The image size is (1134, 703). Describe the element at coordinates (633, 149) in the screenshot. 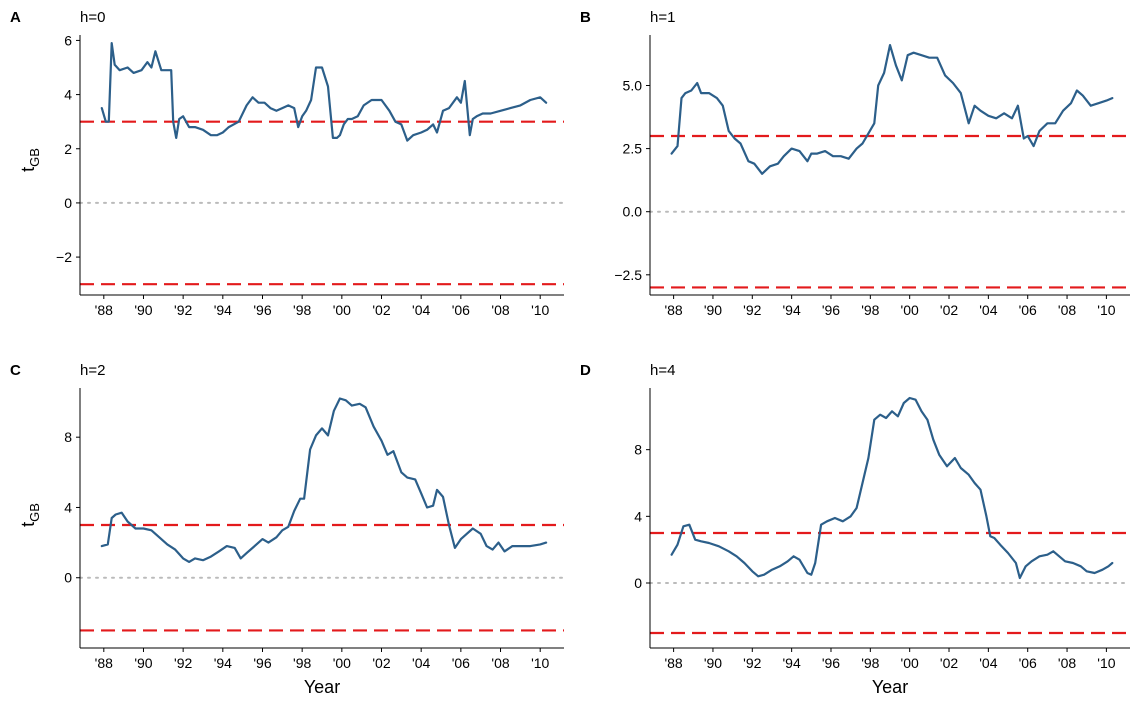

I see `y-tick-label: 2.5` at that location.